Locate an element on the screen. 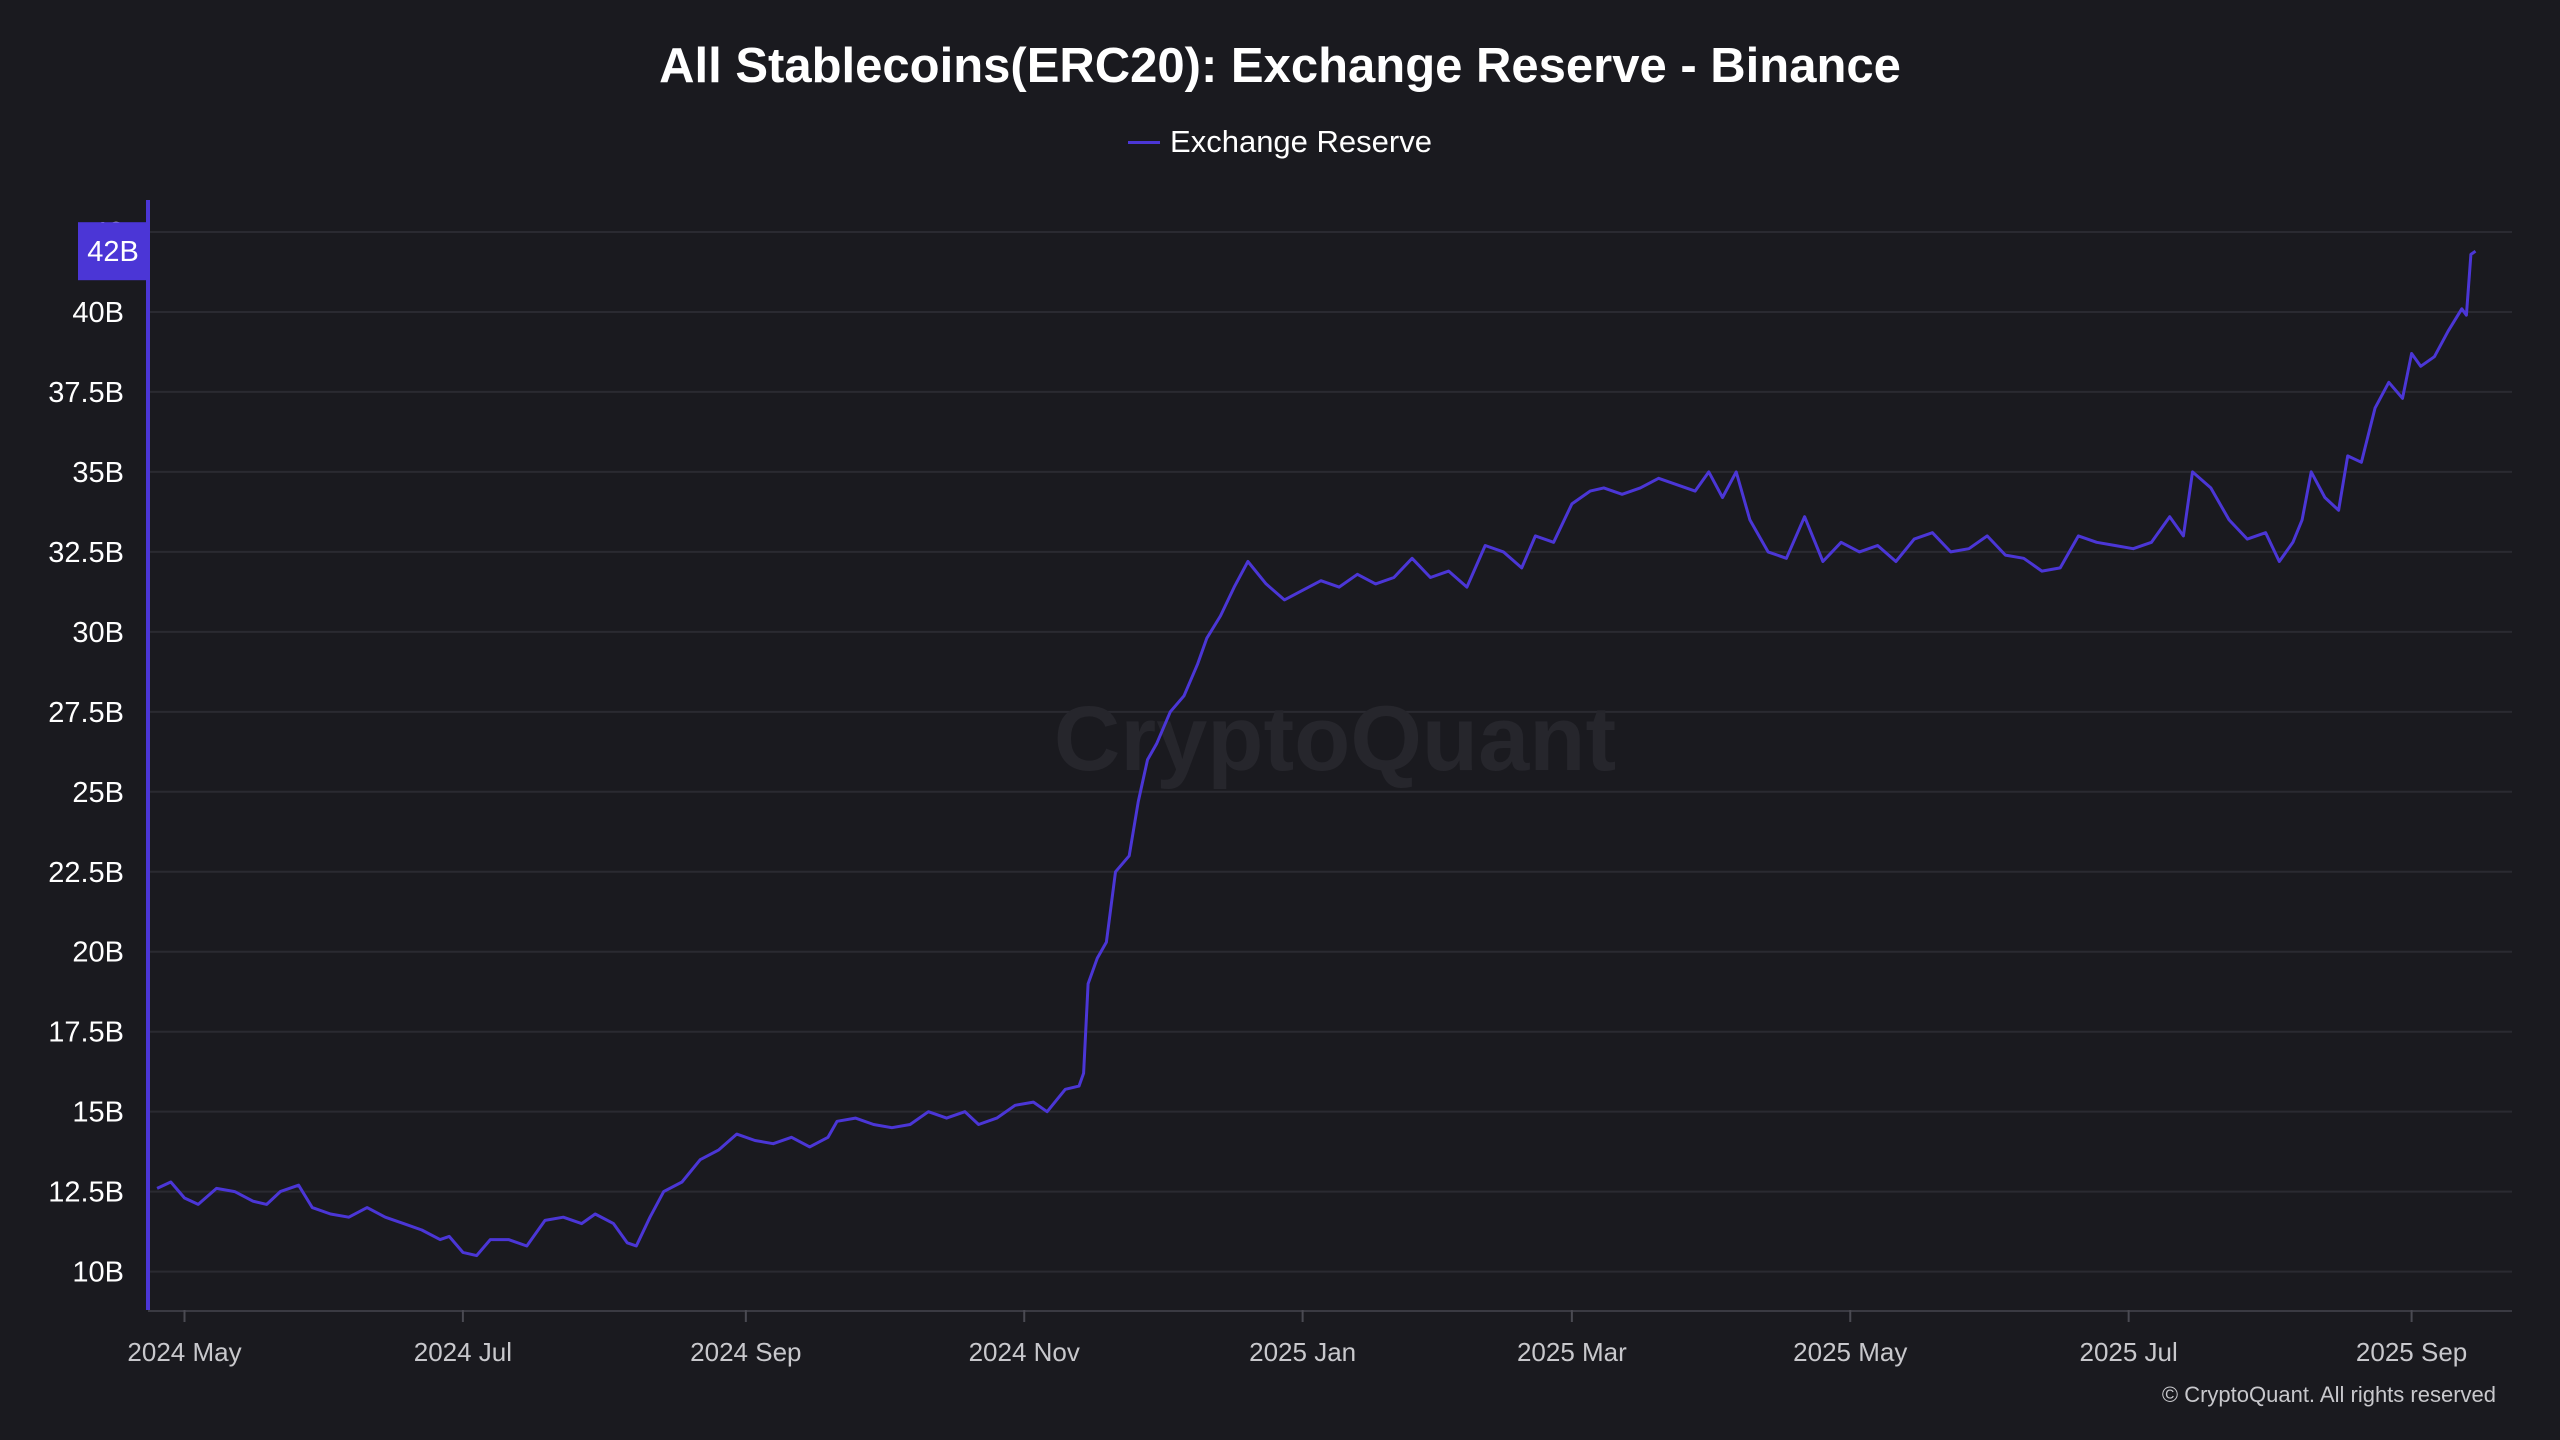 Image resolution: width=2560 pixels, height=1440 pixels. y-tick-label: 30B is located at coordinates (98, 633).